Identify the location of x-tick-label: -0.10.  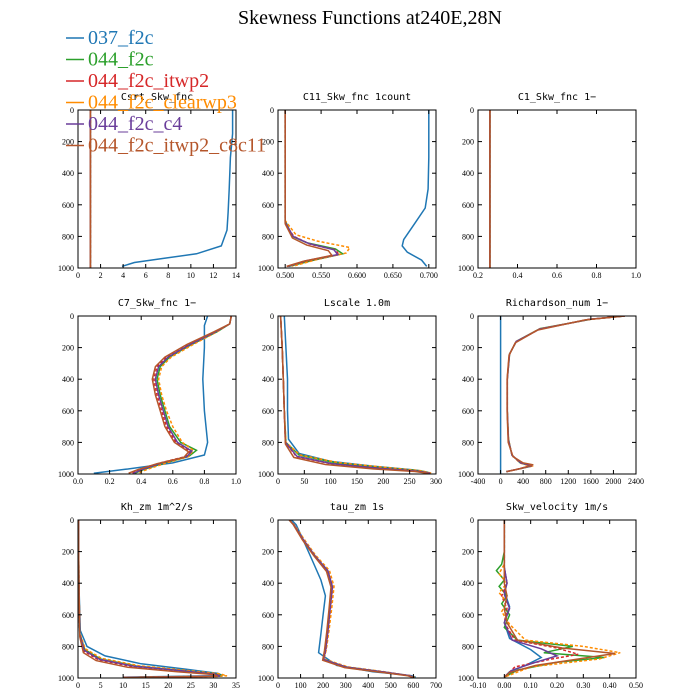
(478, 685).